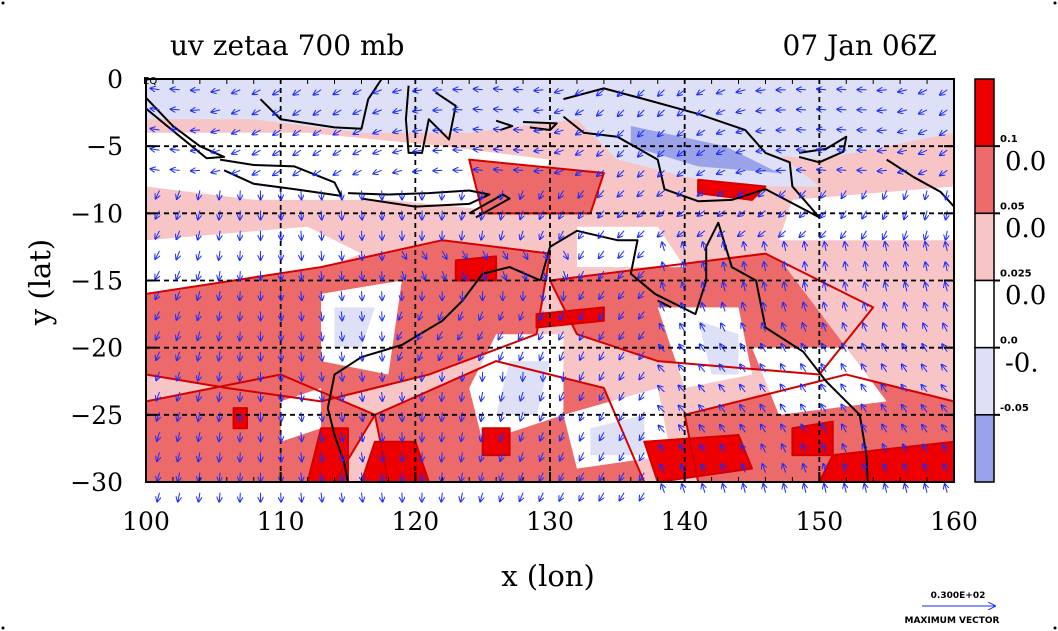  What do you see at coordinates (186, 128) in the screenshot?
I see `coastline` at bounding box center [186, 128].